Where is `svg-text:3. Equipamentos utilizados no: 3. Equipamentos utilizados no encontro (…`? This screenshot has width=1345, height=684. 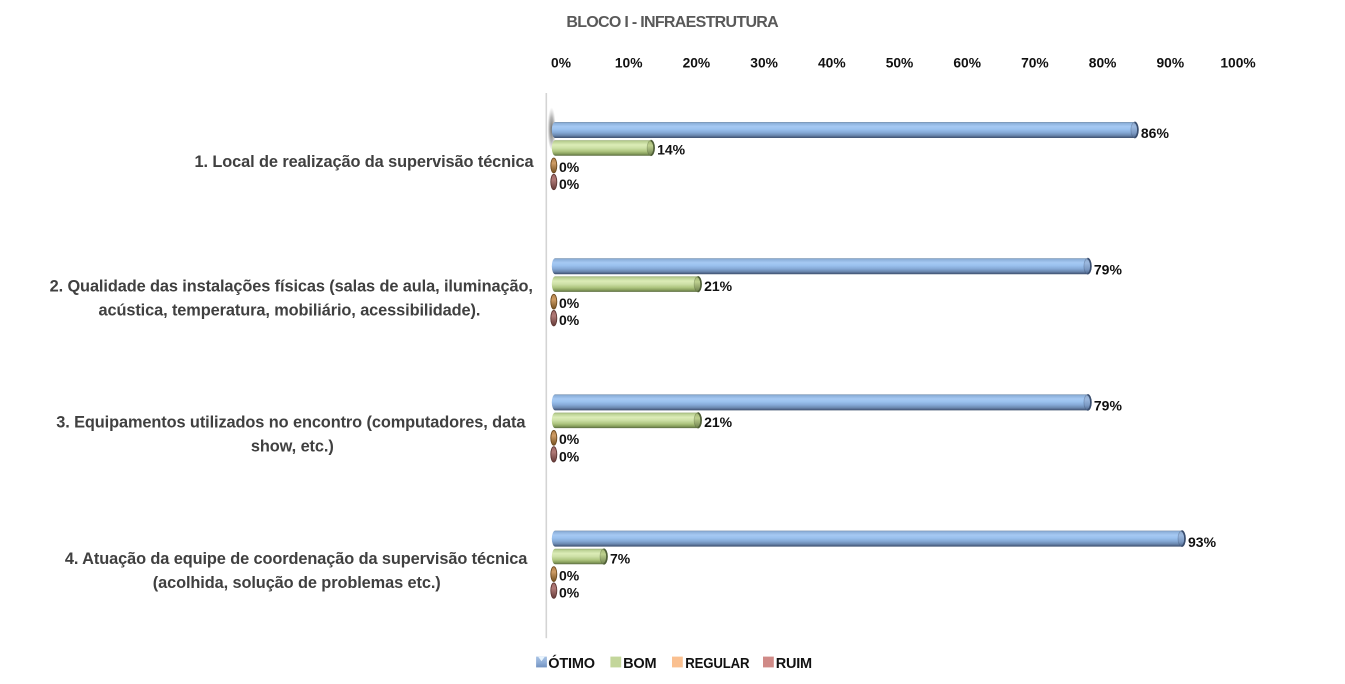
svg-text:3. Equipamentos utilizados no: 3. Equipamentos utilizados no encontro (… is located at coordinates (291, 423).